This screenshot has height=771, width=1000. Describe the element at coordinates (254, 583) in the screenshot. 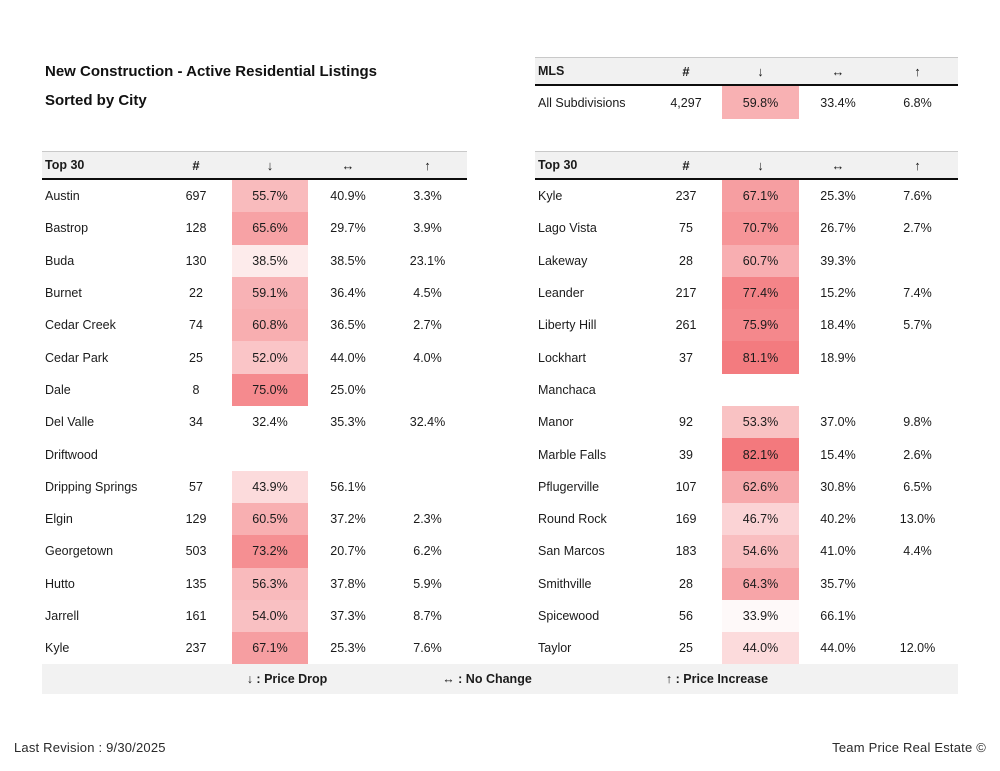

I see `table-row: Hutto 135 56.3% 37.8% 5.9%` at that location.